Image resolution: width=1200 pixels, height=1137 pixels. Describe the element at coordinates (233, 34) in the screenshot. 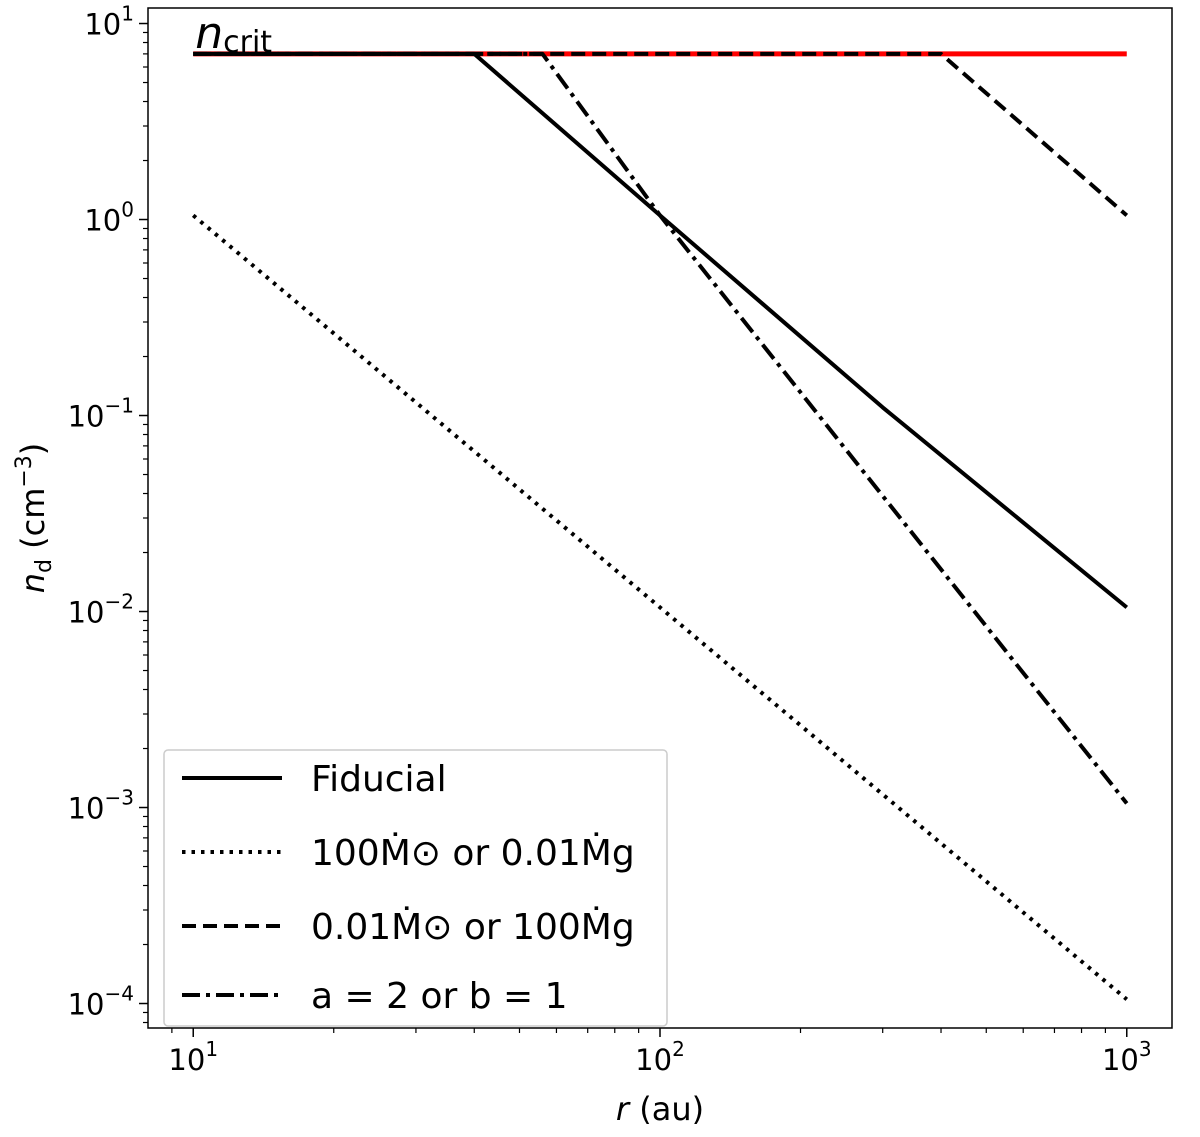

I see `n-crit-annotation: ncrit` at that location.